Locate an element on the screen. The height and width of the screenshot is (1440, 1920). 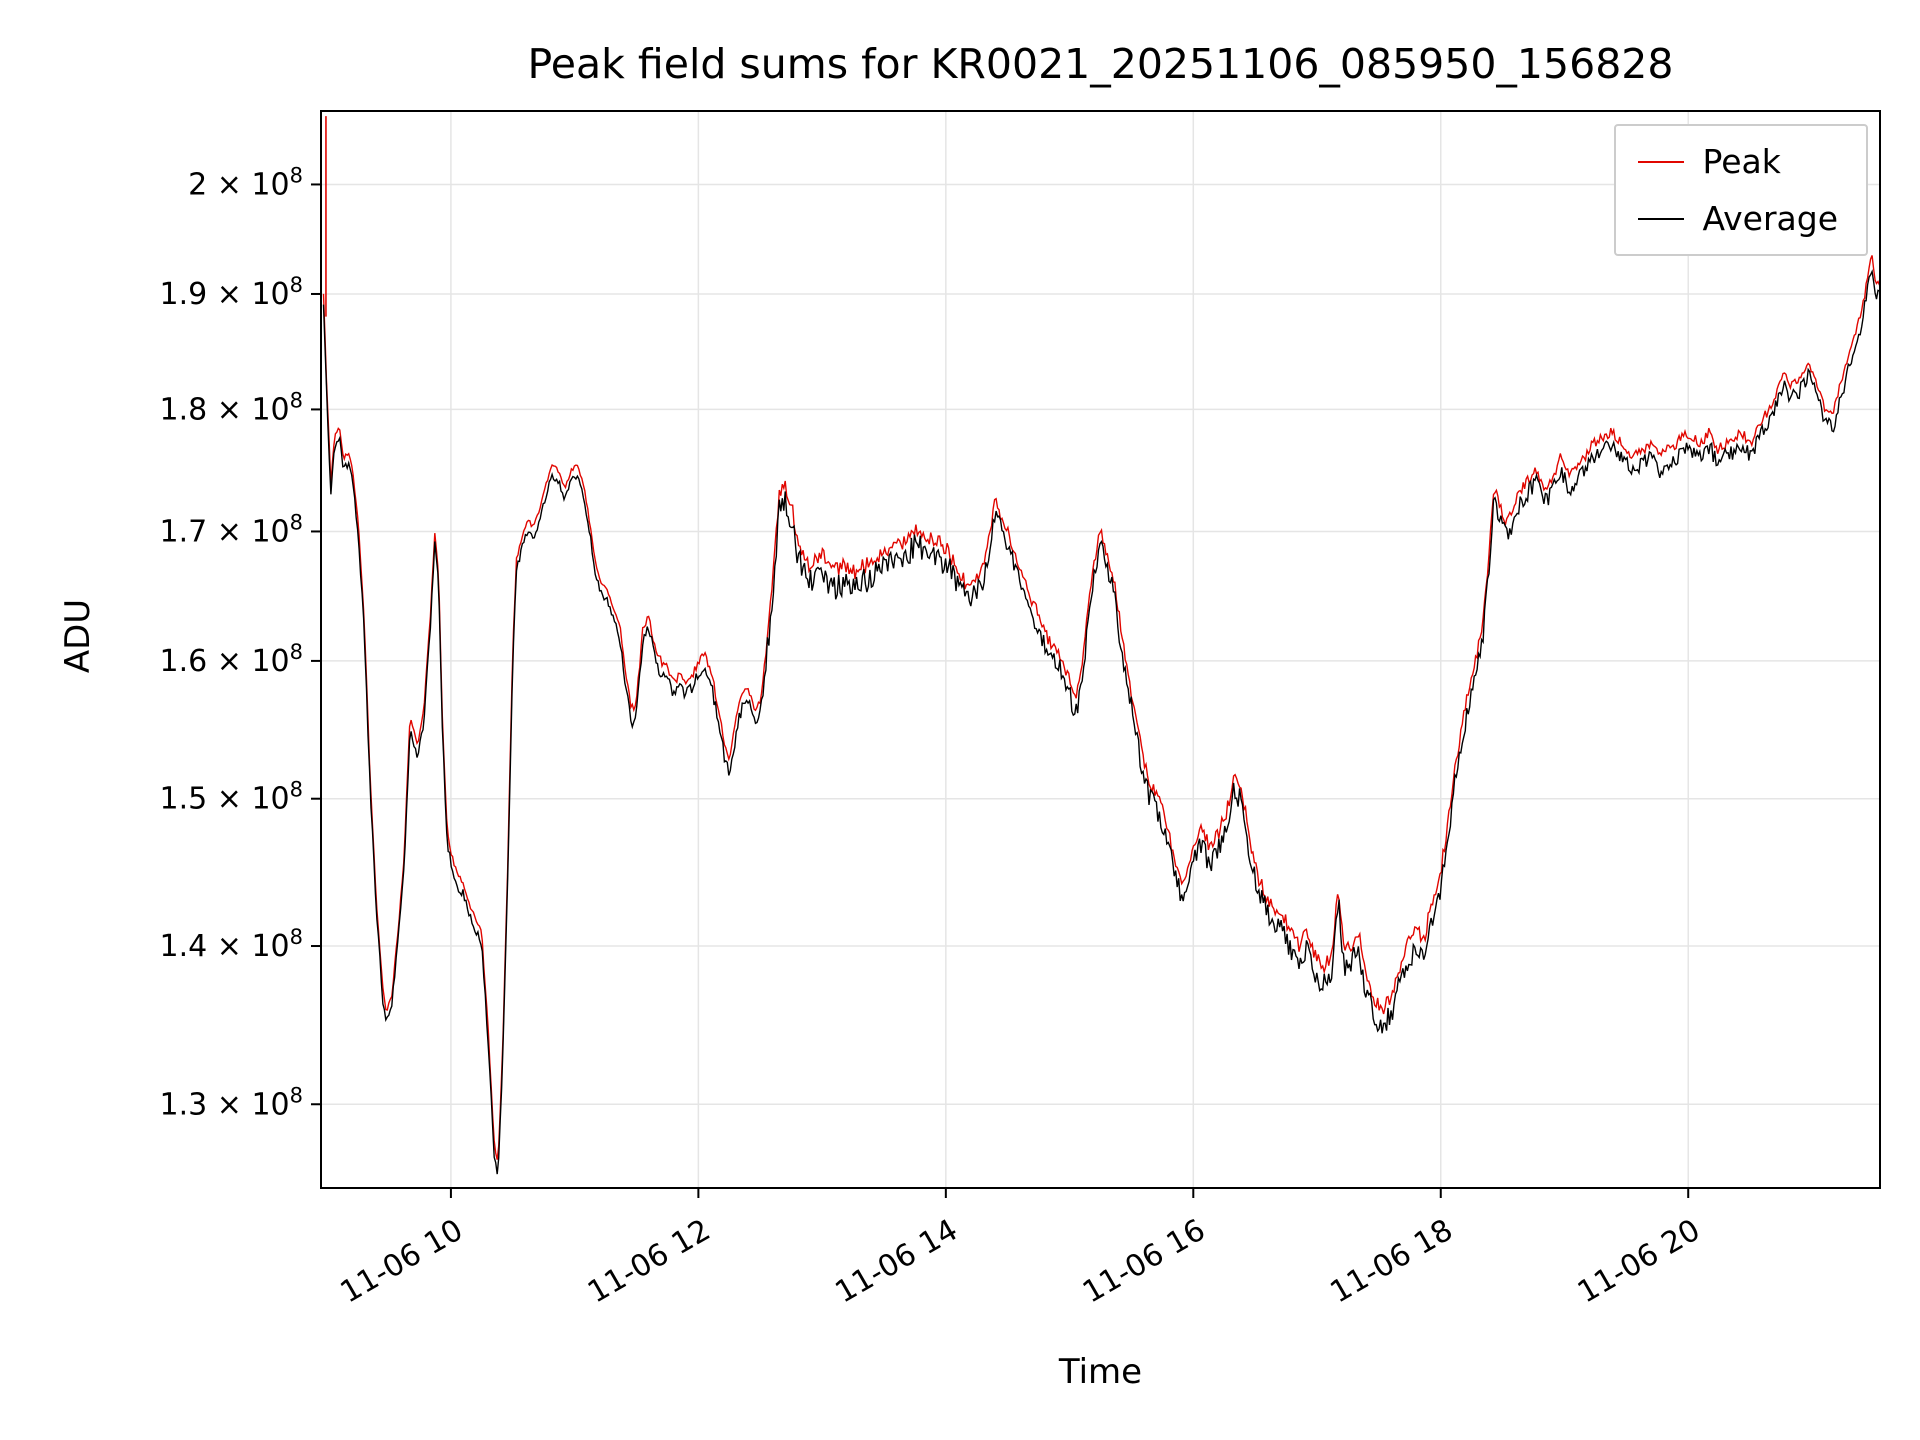
x-tick-label: 11-06 14 is located at coordinates (897, 1262).